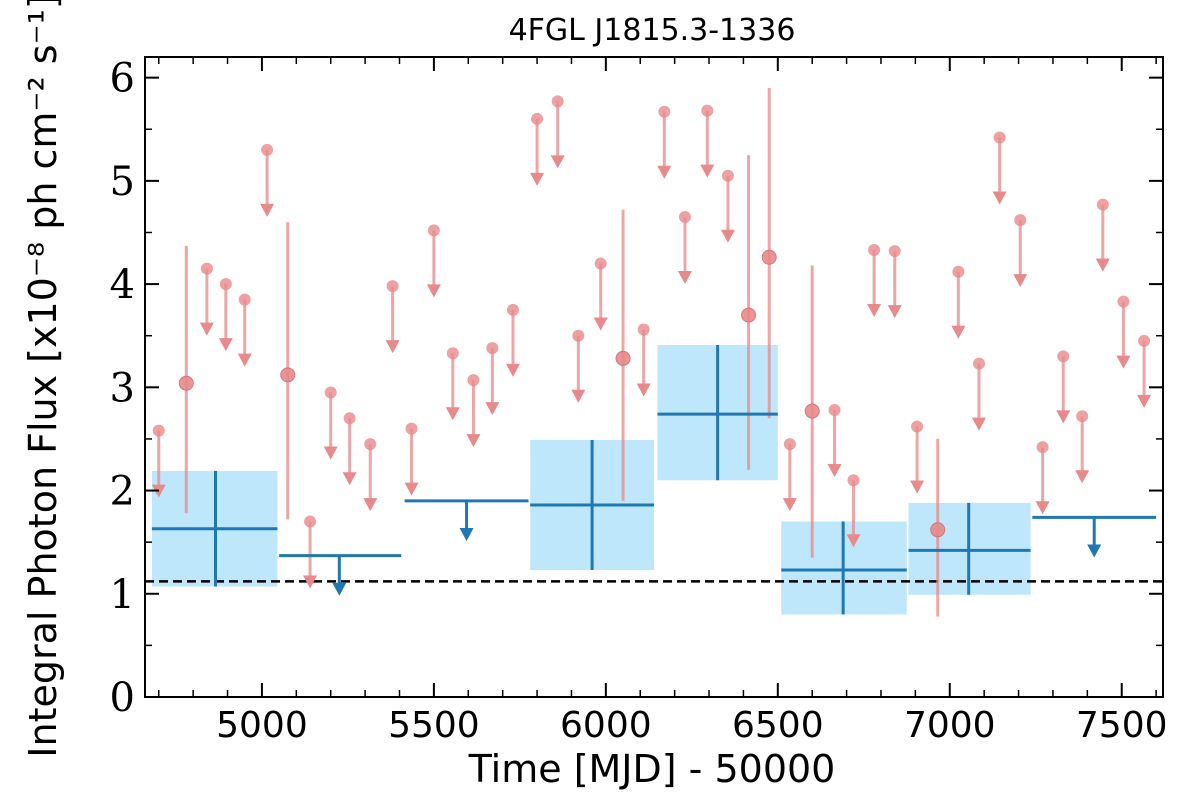 The width and height of the screenshot is (1200, 800). Describe the element at coordinates (652, 769) in the screenshot. I see `x-axis-label: Time [MJD] - 50000` at that location.